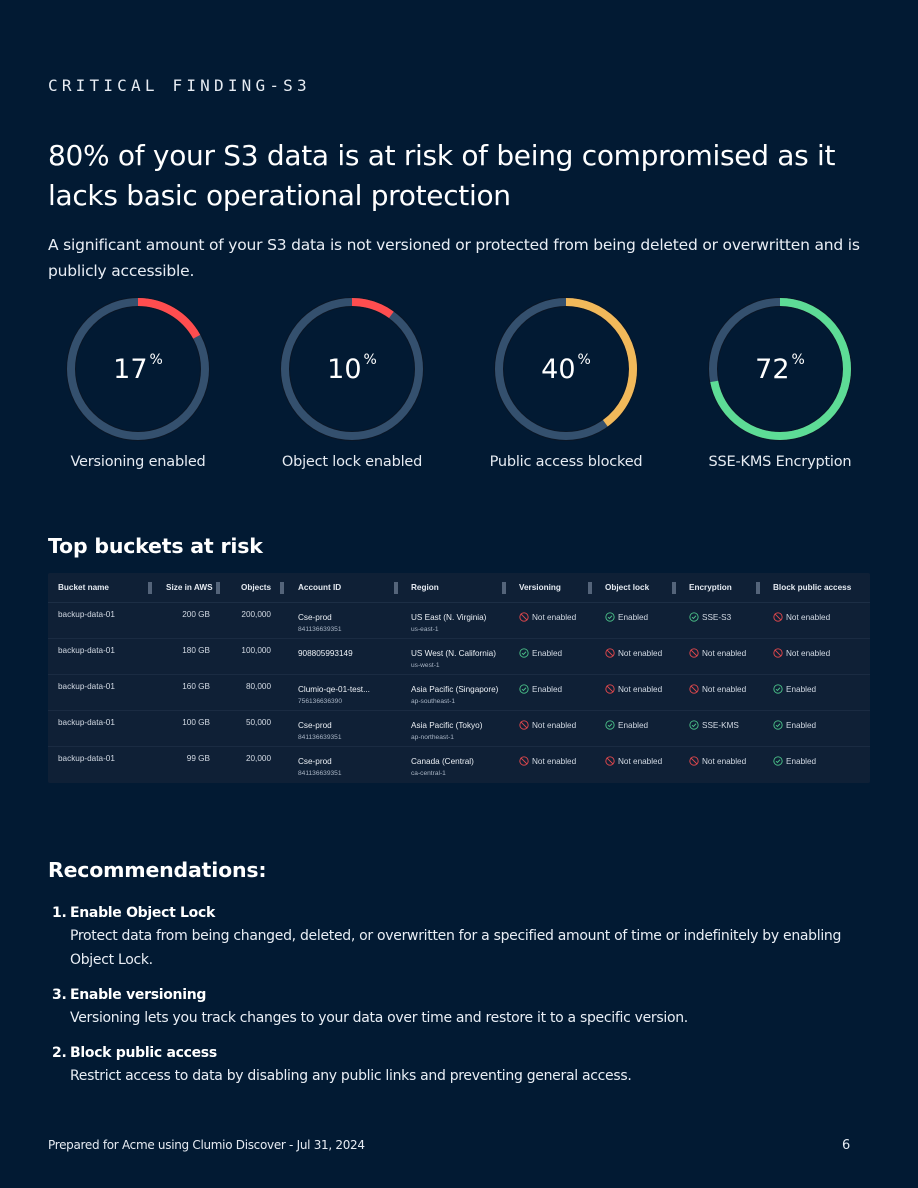 The image size is (918, 1188). What do you see at coordinates (256, 650) in the screenshot?
I see `cell-objects: 100,000` at bounding box center [256, 650].